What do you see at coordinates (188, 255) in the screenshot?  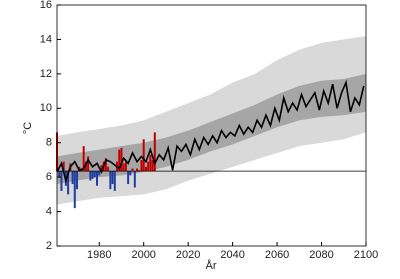 I see `x-tick-label: 2020` at bounding box center [188, 255].